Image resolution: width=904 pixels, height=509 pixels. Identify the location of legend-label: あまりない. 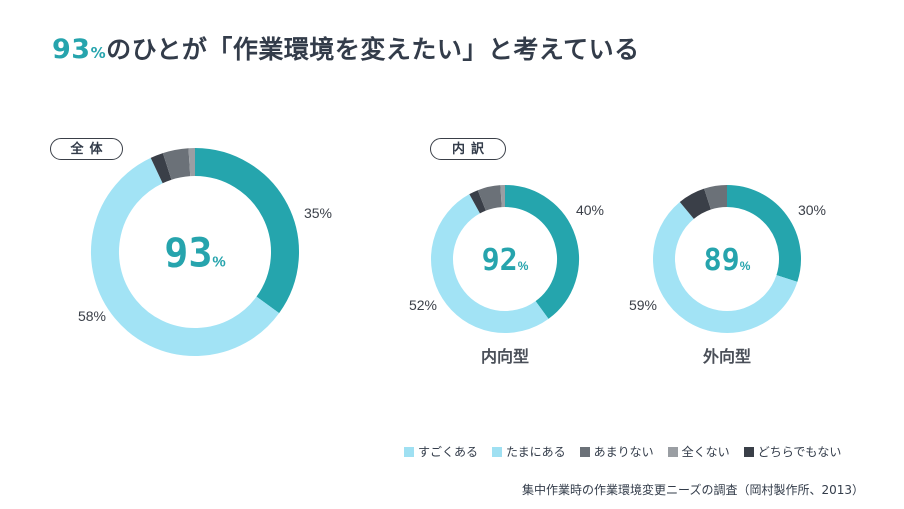
(623, 452).